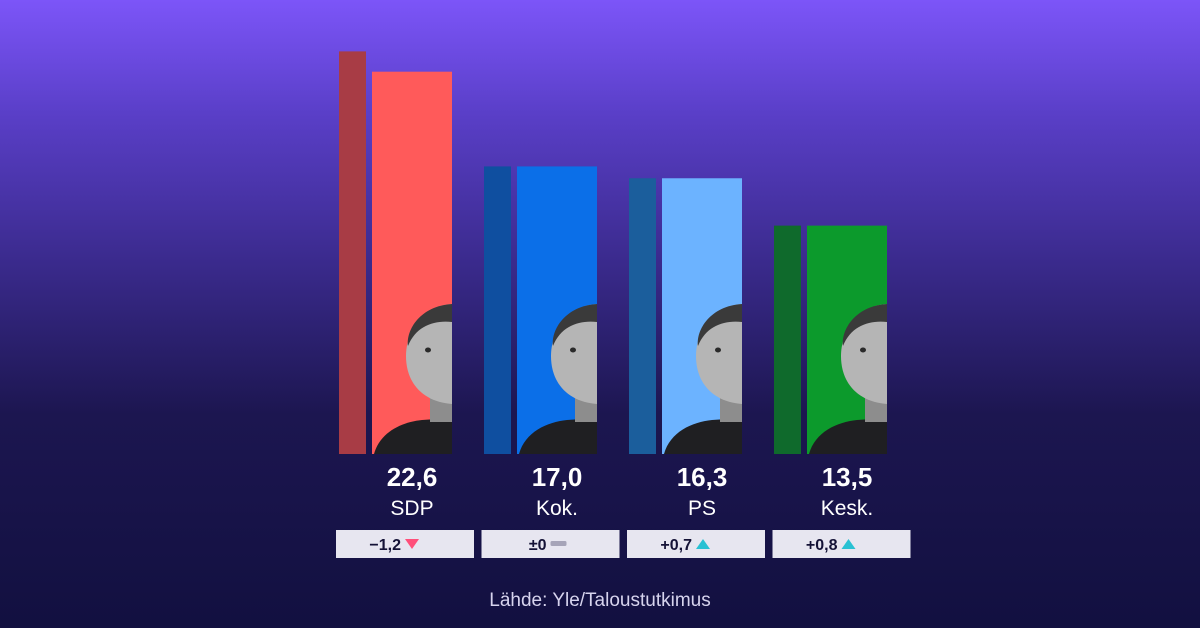 This screenshot has height=628, width=1200. I want to click on source-label: Lähde: Yle/Taloustutkimus, so click(600, 600).